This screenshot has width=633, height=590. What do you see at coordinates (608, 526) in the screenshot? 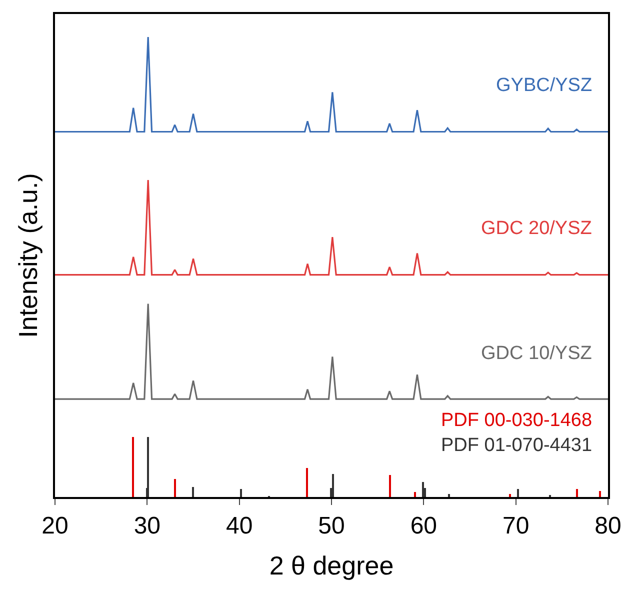
I see `x-tick-label: 80` at bounding box center [608, 526].